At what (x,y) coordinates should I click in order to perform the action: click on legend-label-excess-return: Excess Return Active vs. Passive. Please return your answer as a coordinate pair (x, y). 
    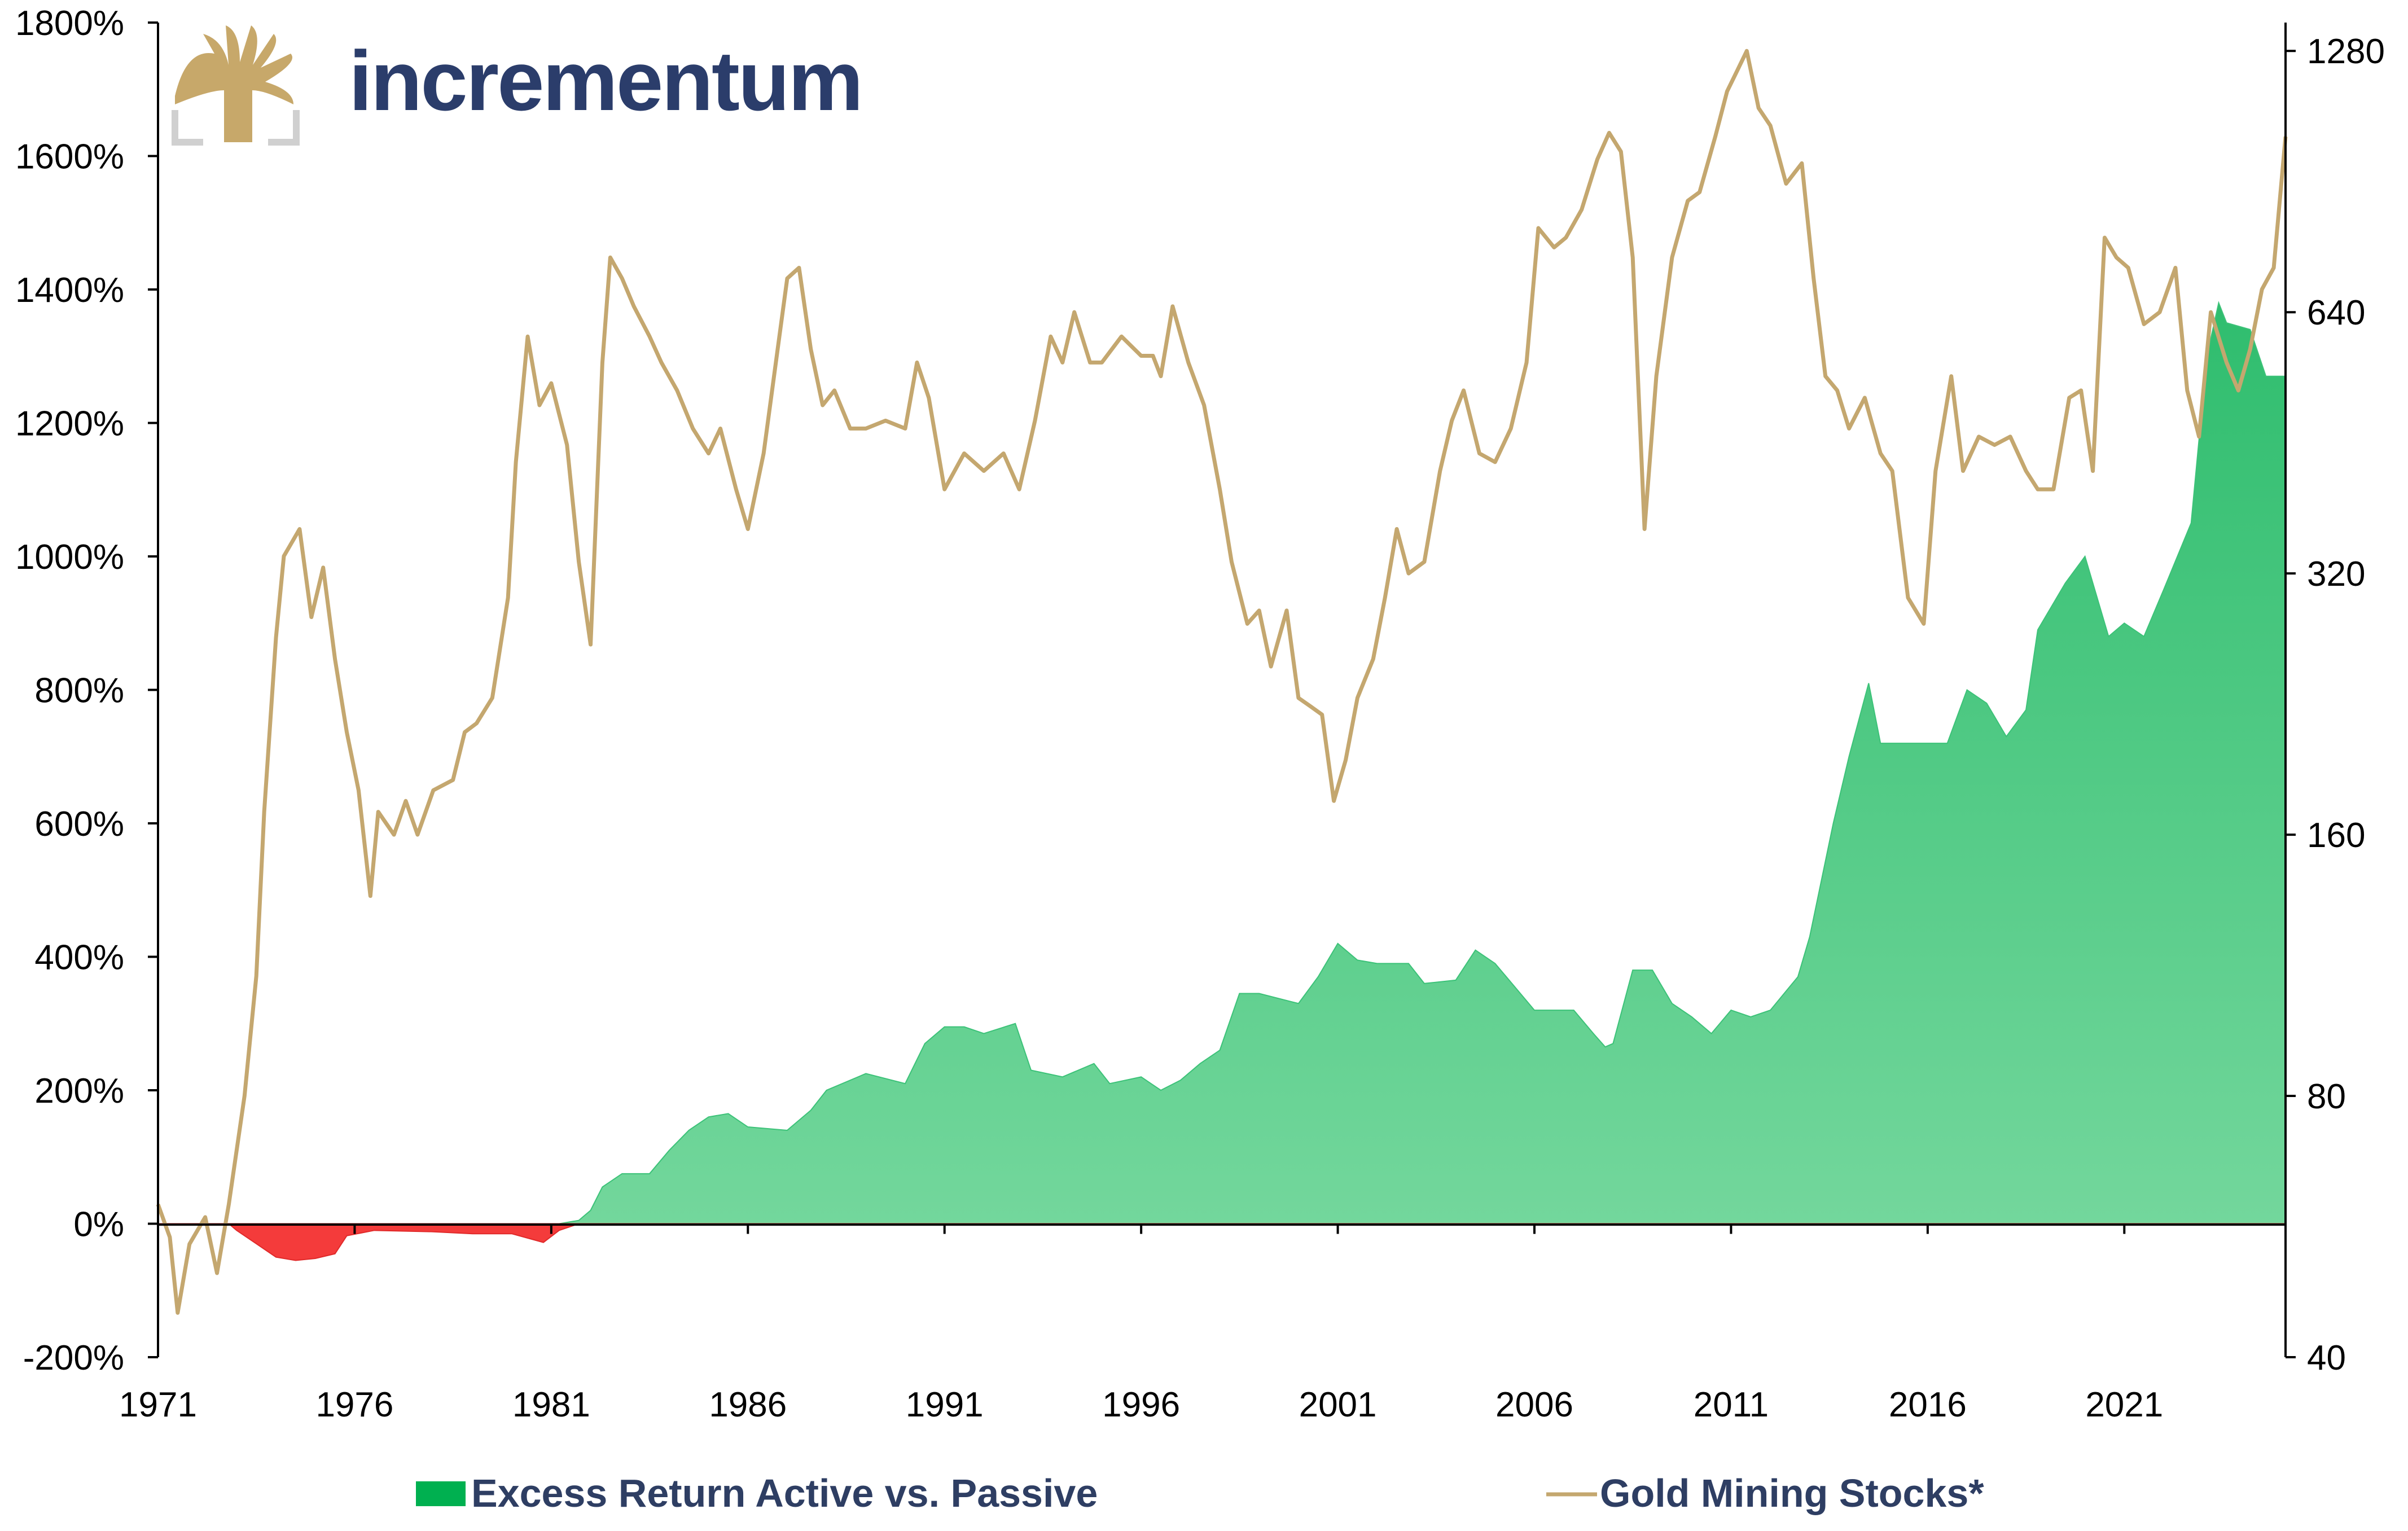
    Looking at the image, I should click on (785, 1493).